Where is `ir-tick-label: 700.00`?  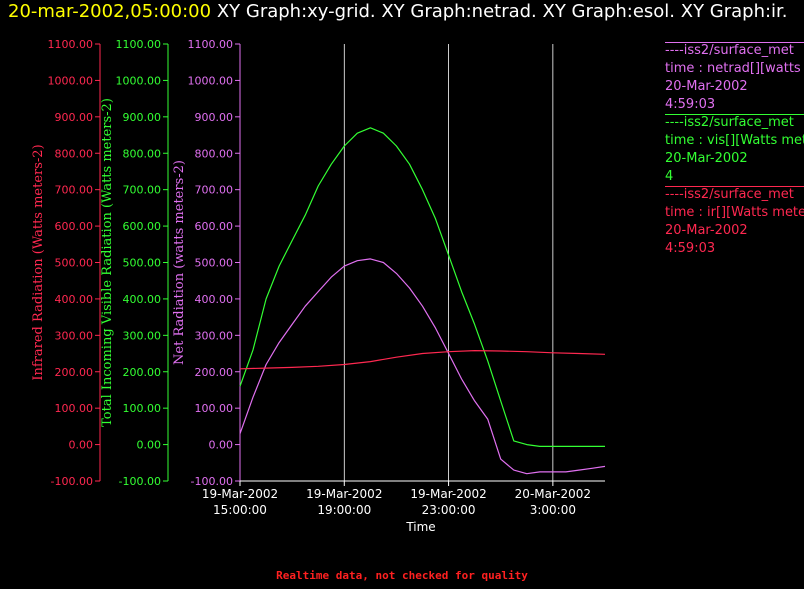 ir-tick-label: 700.00 is located at coordinates (74, 190).